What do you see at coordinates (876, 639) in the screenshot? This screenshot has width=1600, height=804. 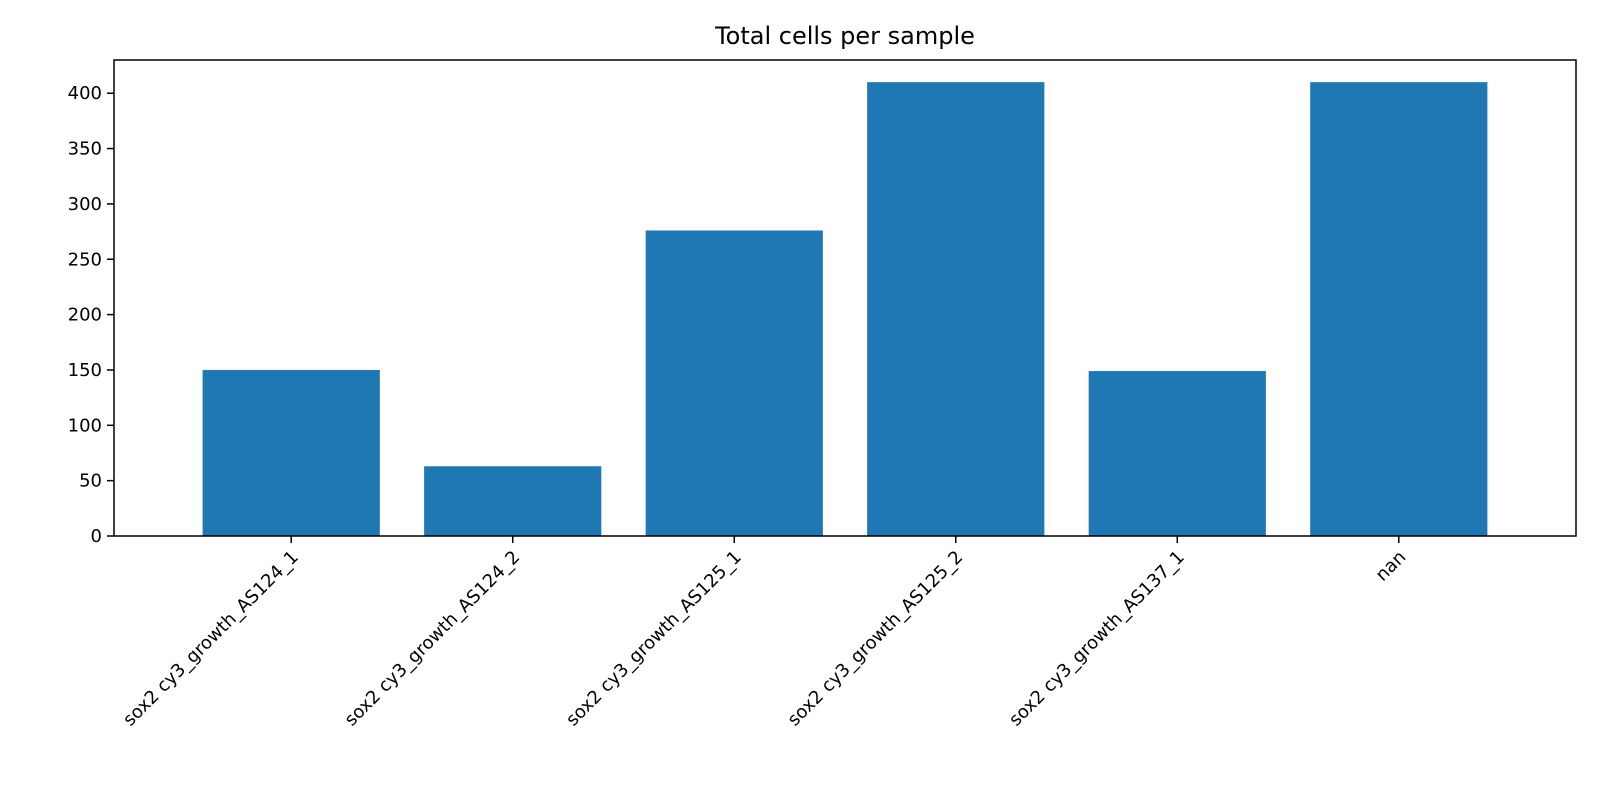 I see `x-tick-label-3: sox2 cy3_growth_AS125_2` at bounding box center [876, 639].